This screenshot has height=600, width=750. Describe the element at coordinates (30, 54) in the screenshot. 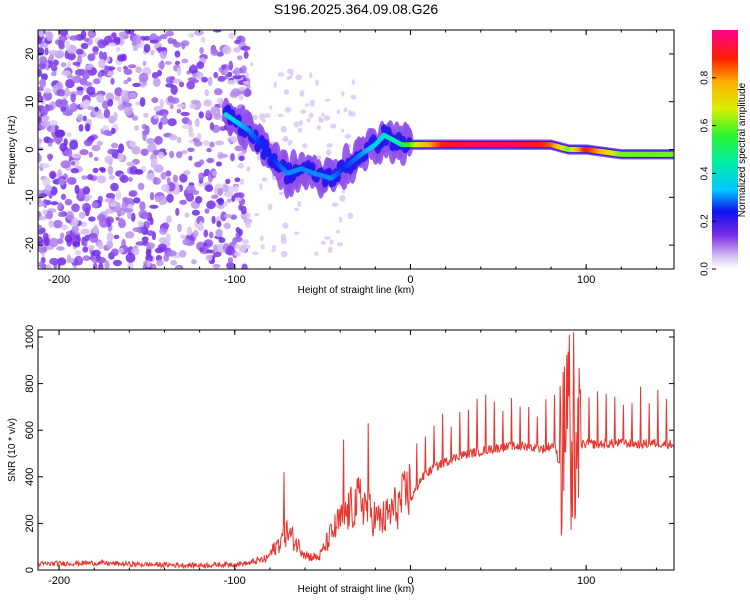

I see `y-tick-label: 20` at that location.